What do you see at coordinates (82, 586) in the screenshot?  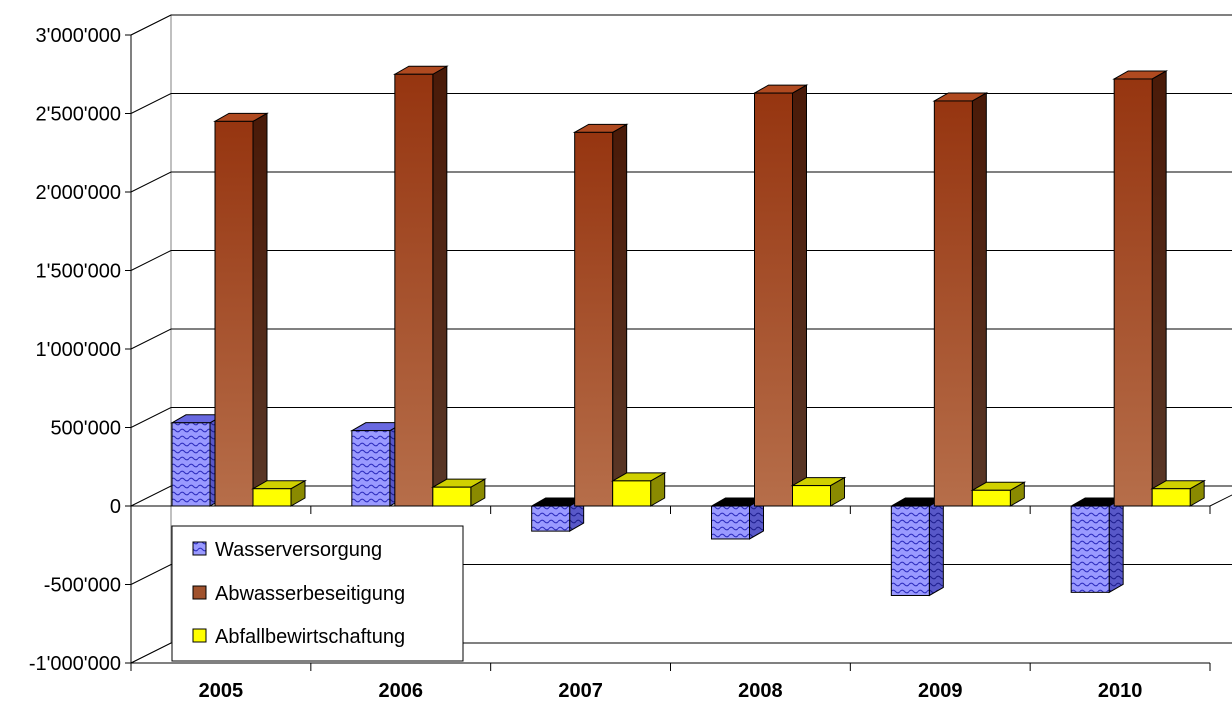 I see `y-tick-label: -500'000` at bounding box center [82, 586].